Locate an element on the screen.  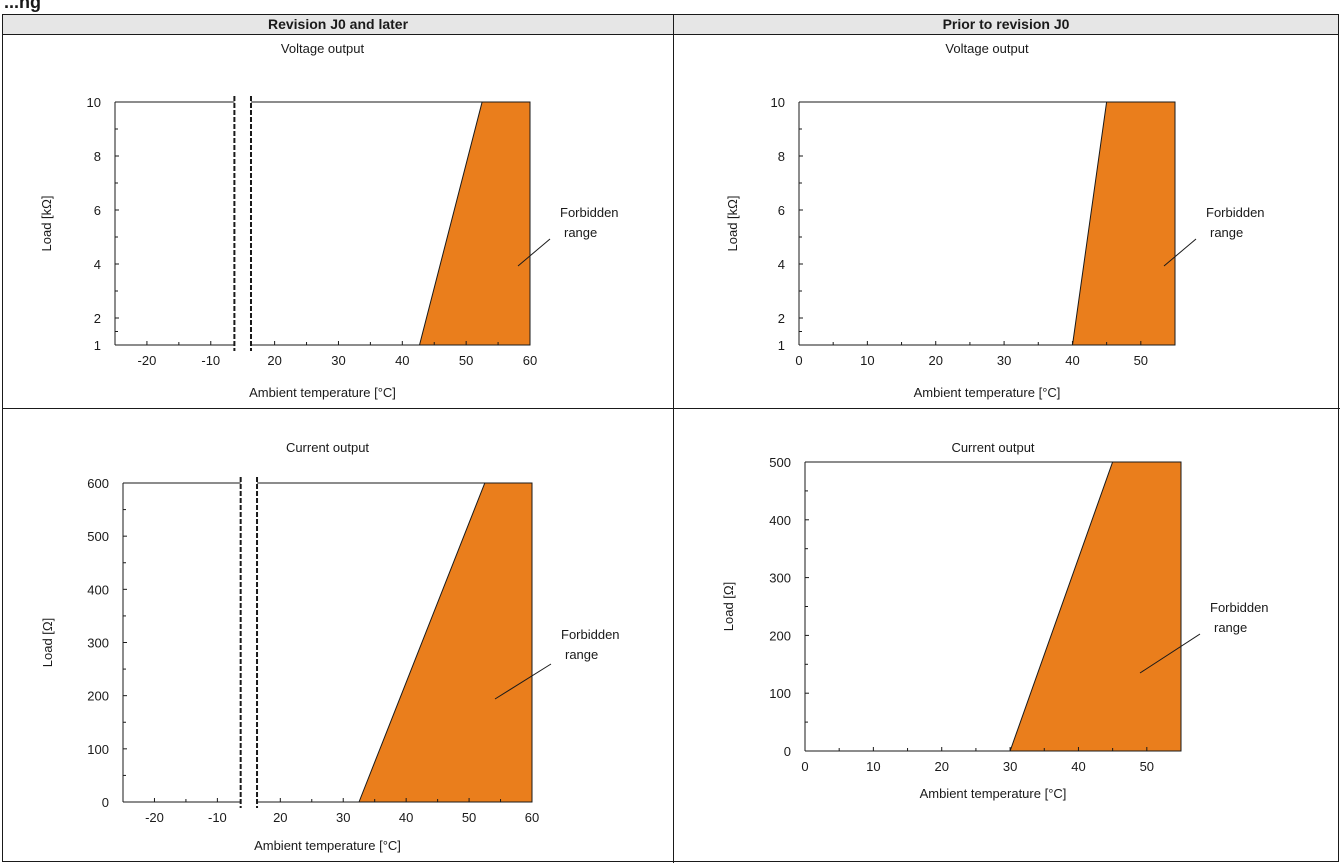
section-heading: ...ng is located at coordinates (22, 6).